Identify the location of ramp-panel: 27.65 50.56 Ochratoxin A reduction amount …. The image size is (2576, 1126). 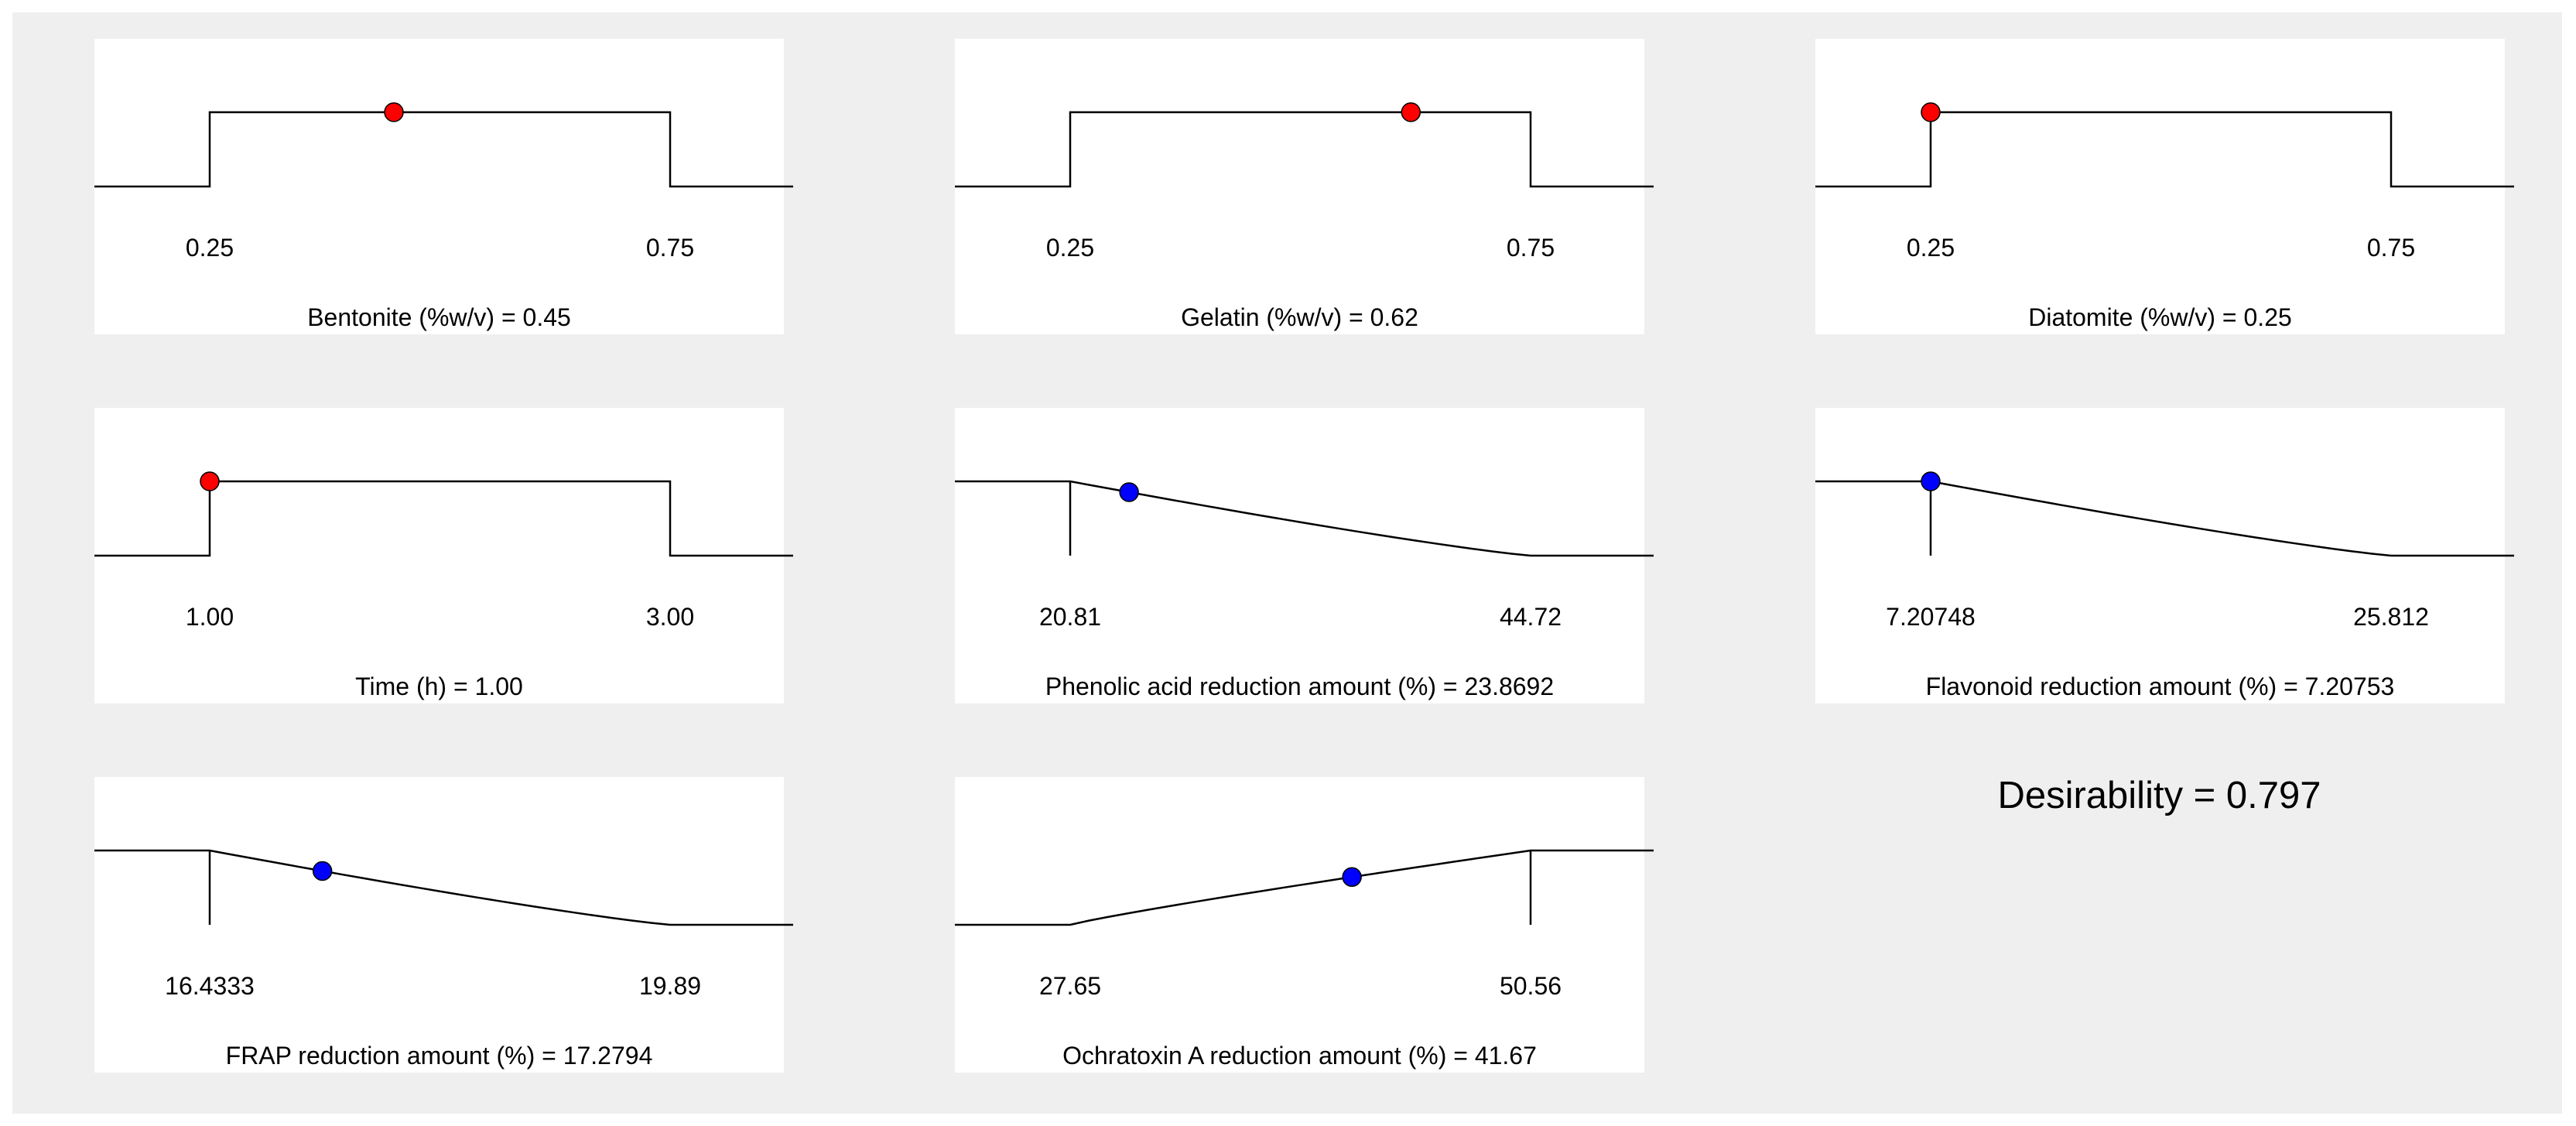
(1305, 925).